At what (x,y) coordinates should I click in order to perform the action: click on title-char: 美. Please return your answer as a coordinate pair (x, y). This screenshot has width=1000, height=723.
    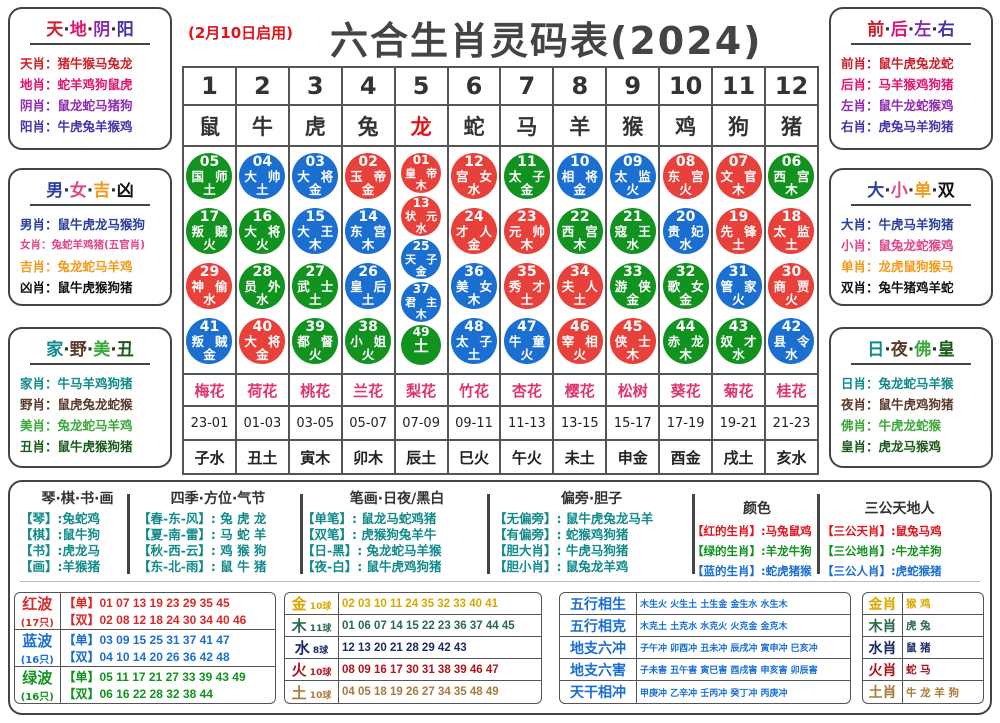
    Looking at the image, I should click on (102, 350).